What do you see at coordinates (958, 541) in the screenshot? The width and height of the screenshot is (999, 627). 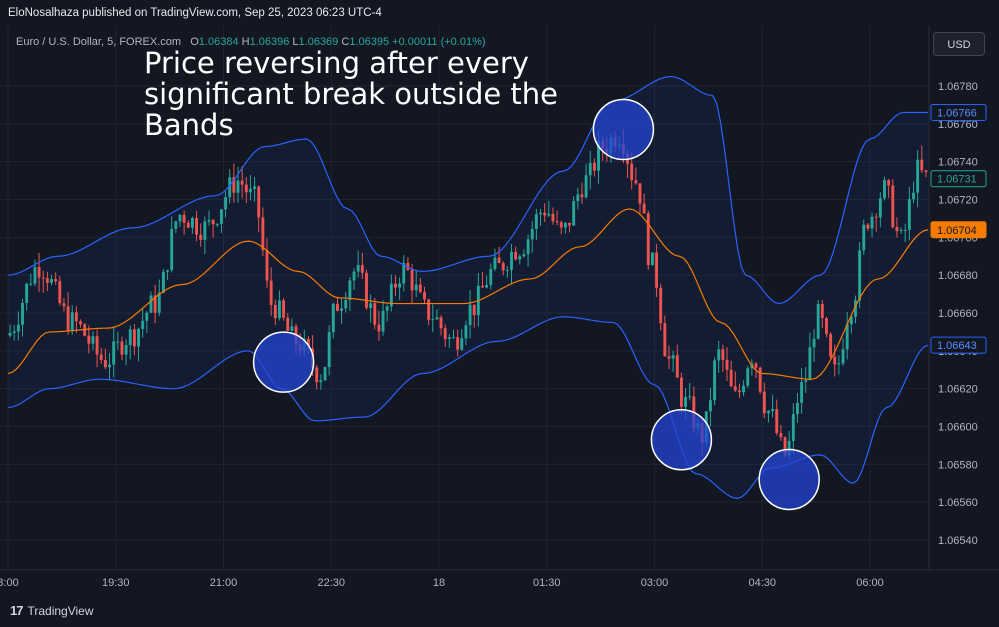 I see `y-tick-label: 1.06540` at bounding box center [958, 541].